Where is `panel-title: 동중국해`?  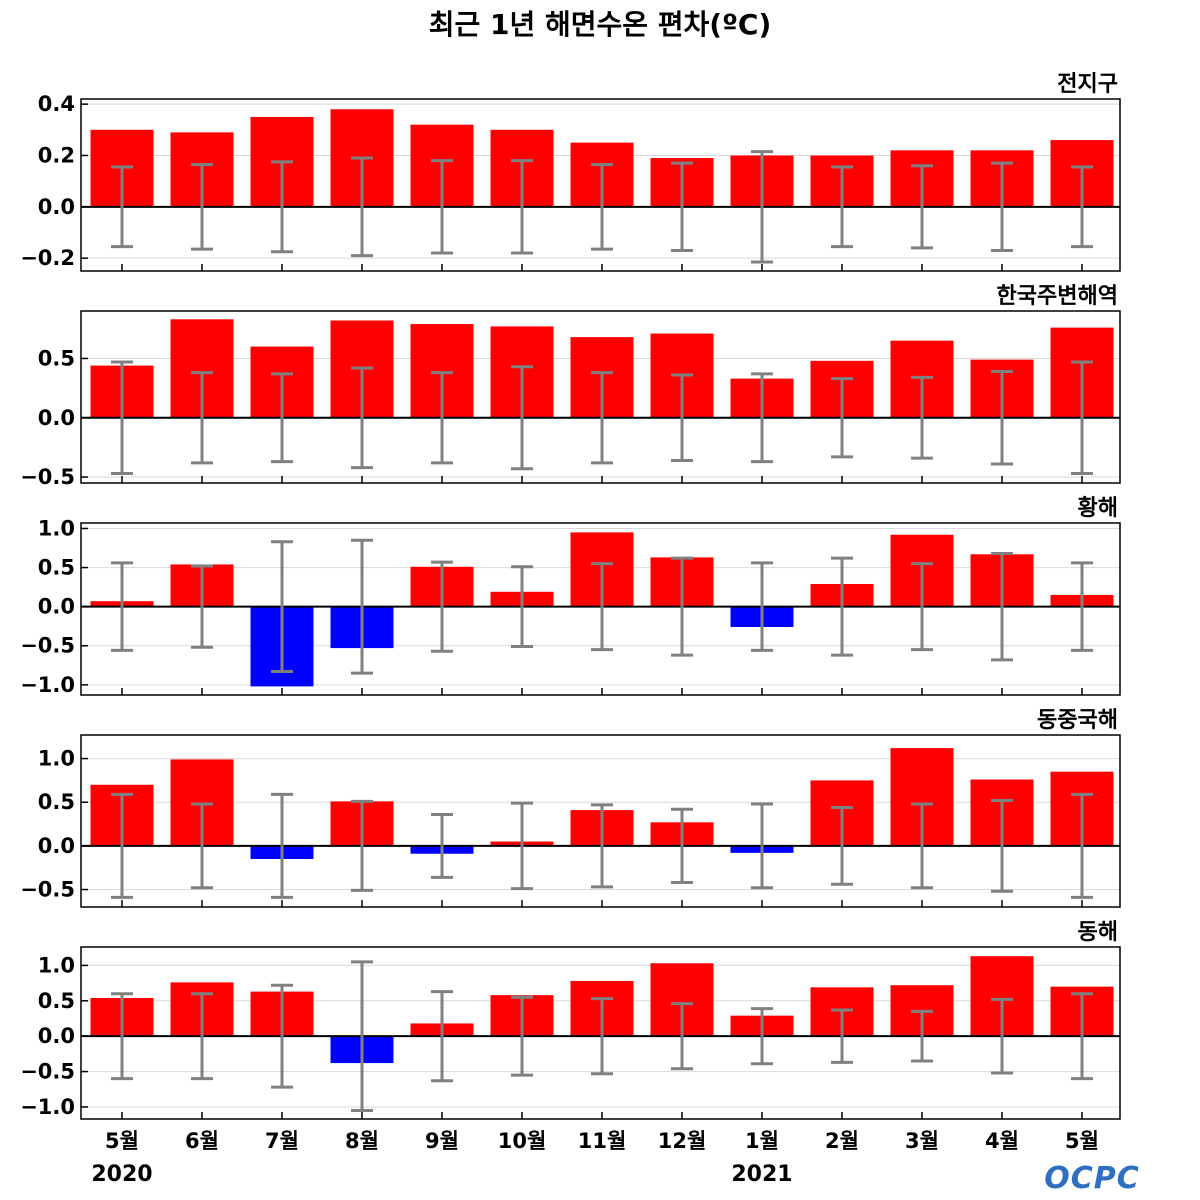 panel-title: 동중국해 is located at coordinates (1077, 720).